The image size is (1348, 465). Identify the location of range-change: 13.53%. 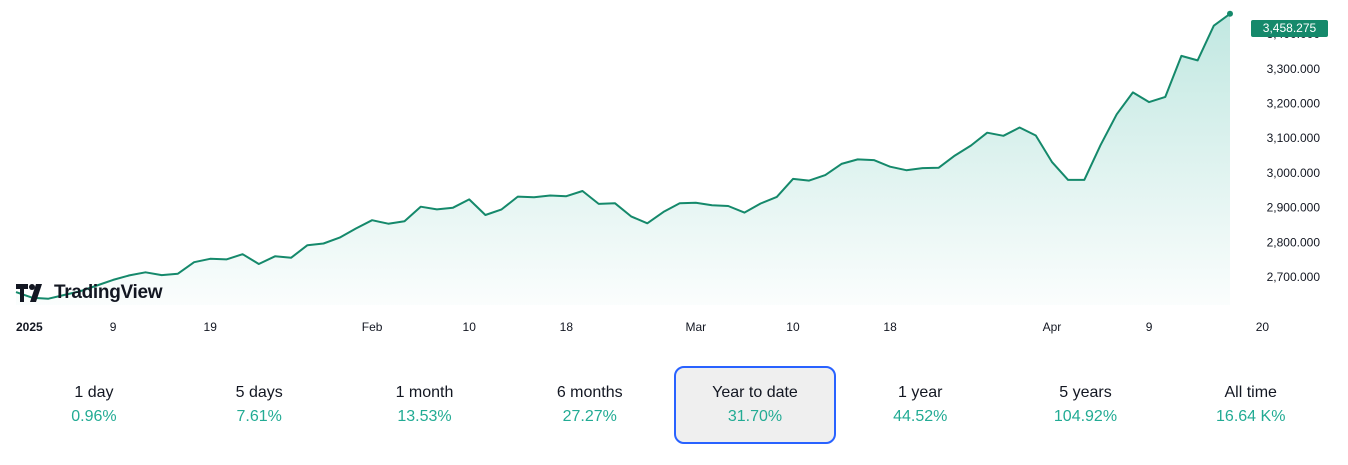
(424, 416).